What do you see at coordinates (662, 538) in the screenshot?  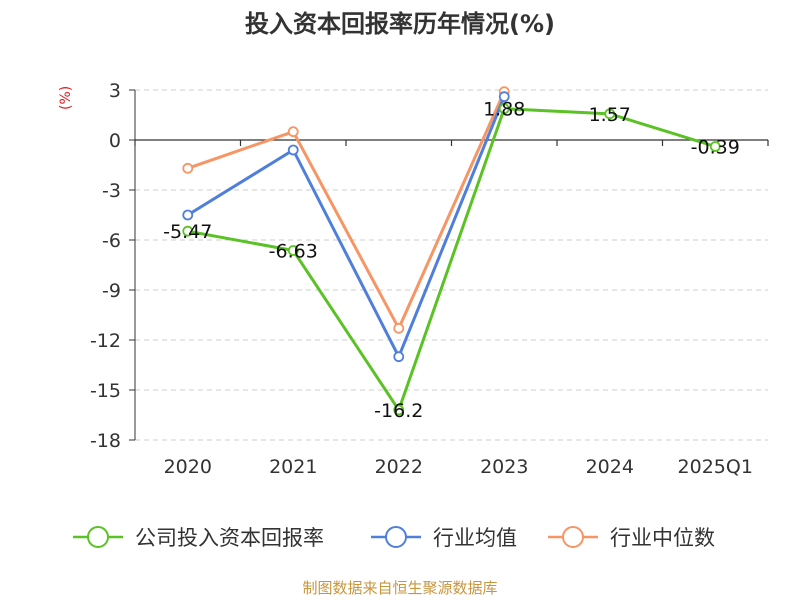 I see `legend-label: 行业中位数` at bounding box center [662, 538].